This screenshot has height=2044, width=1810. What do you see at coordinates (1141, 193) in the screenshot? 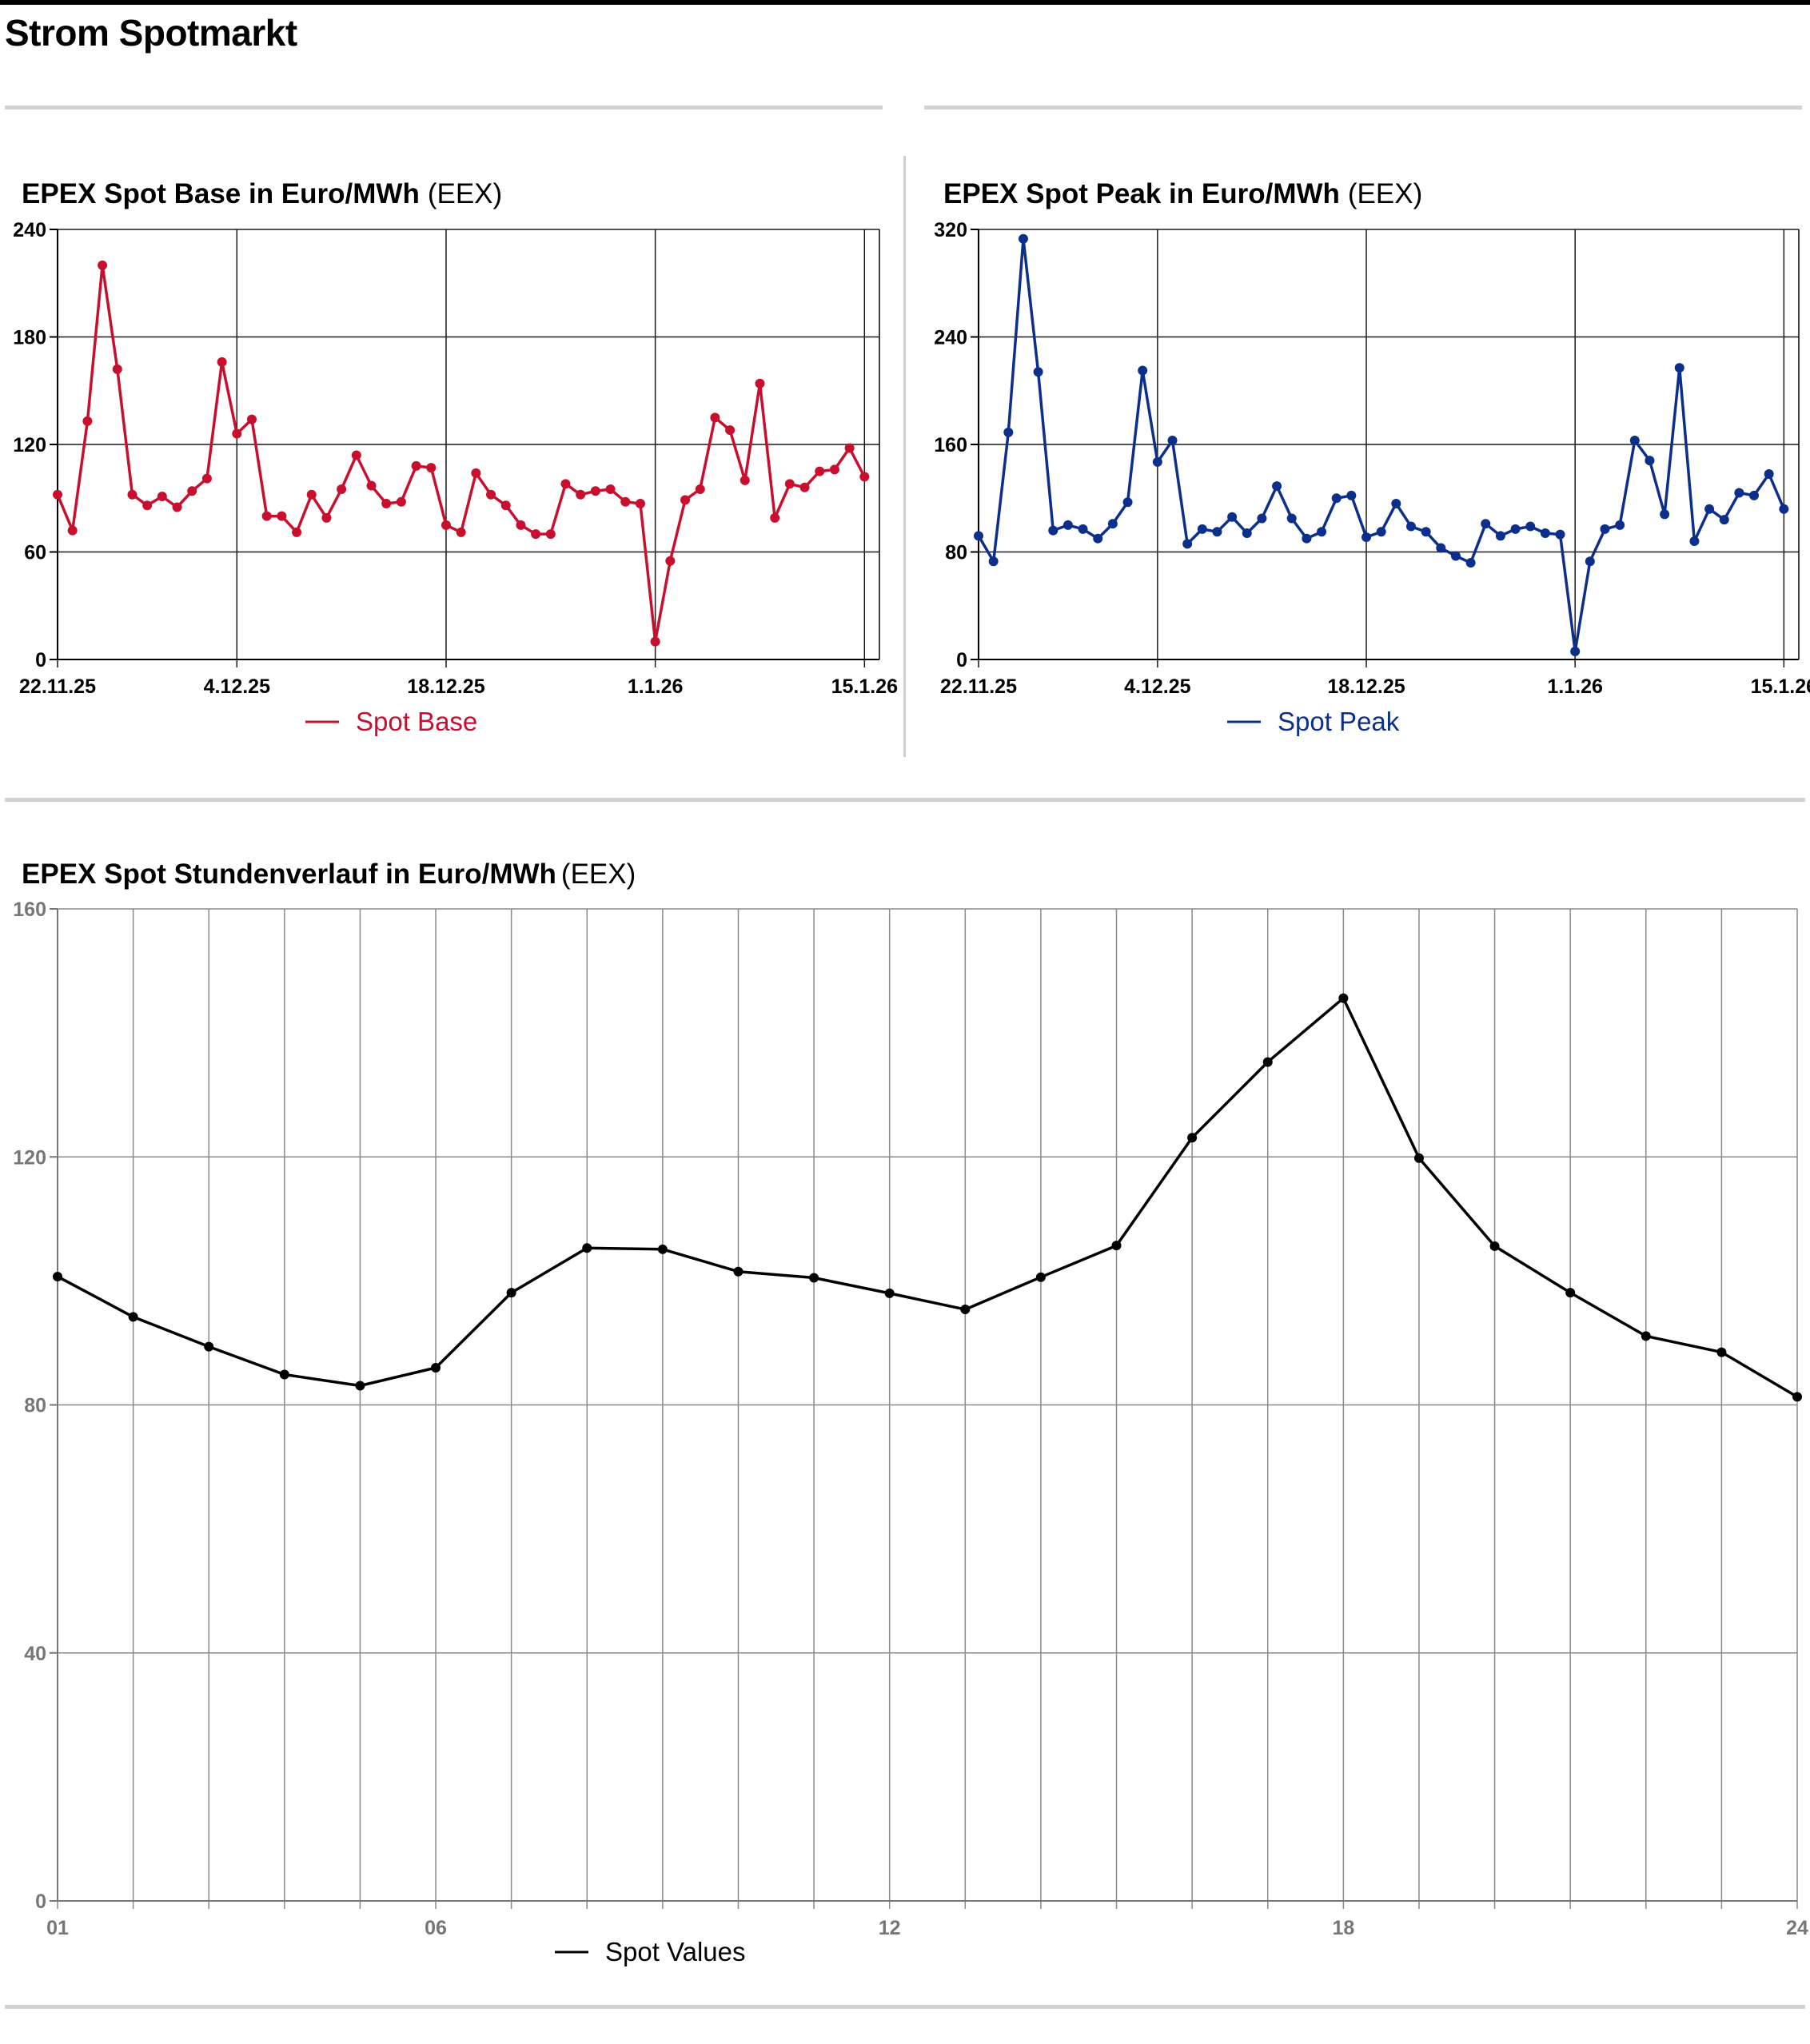
I see `peak-chart-title-text: EPEX Spot Peak in Euro/MWh` at bounding box center [1141, 193].